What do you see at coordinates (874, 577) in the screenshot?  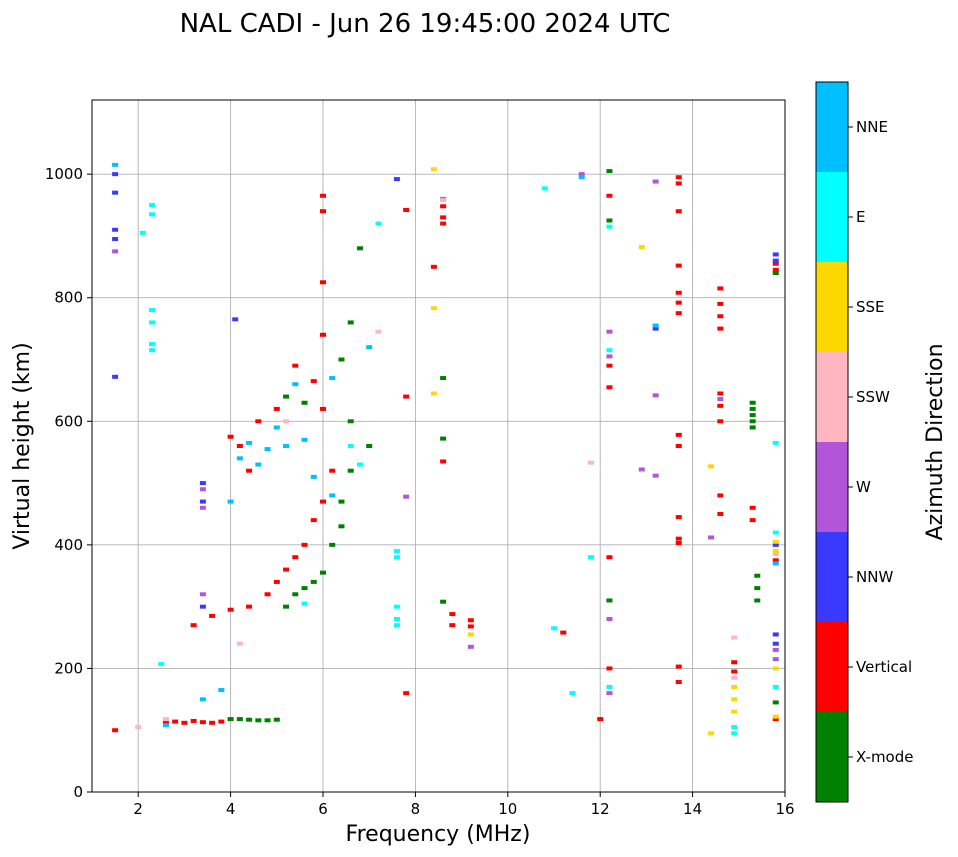 I see `colorbar-tick-label: NNW` at bounding box center [874, 577].